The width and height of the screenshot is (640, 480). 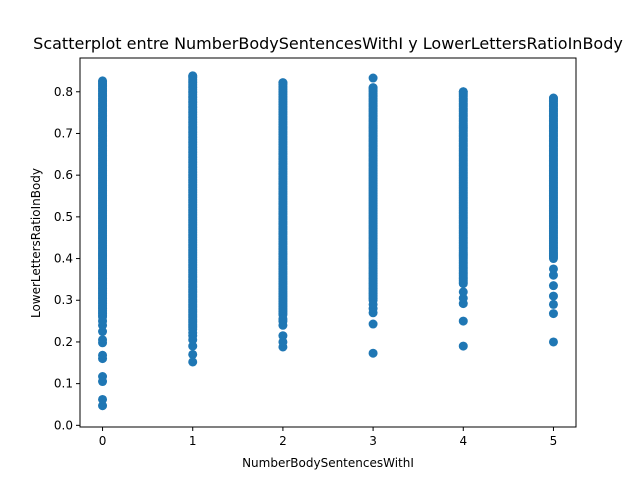 What do you see at coordinates (554, 441) in the screenshot?
I see `x-tick-label: 5` at bounding box center [554, 441].